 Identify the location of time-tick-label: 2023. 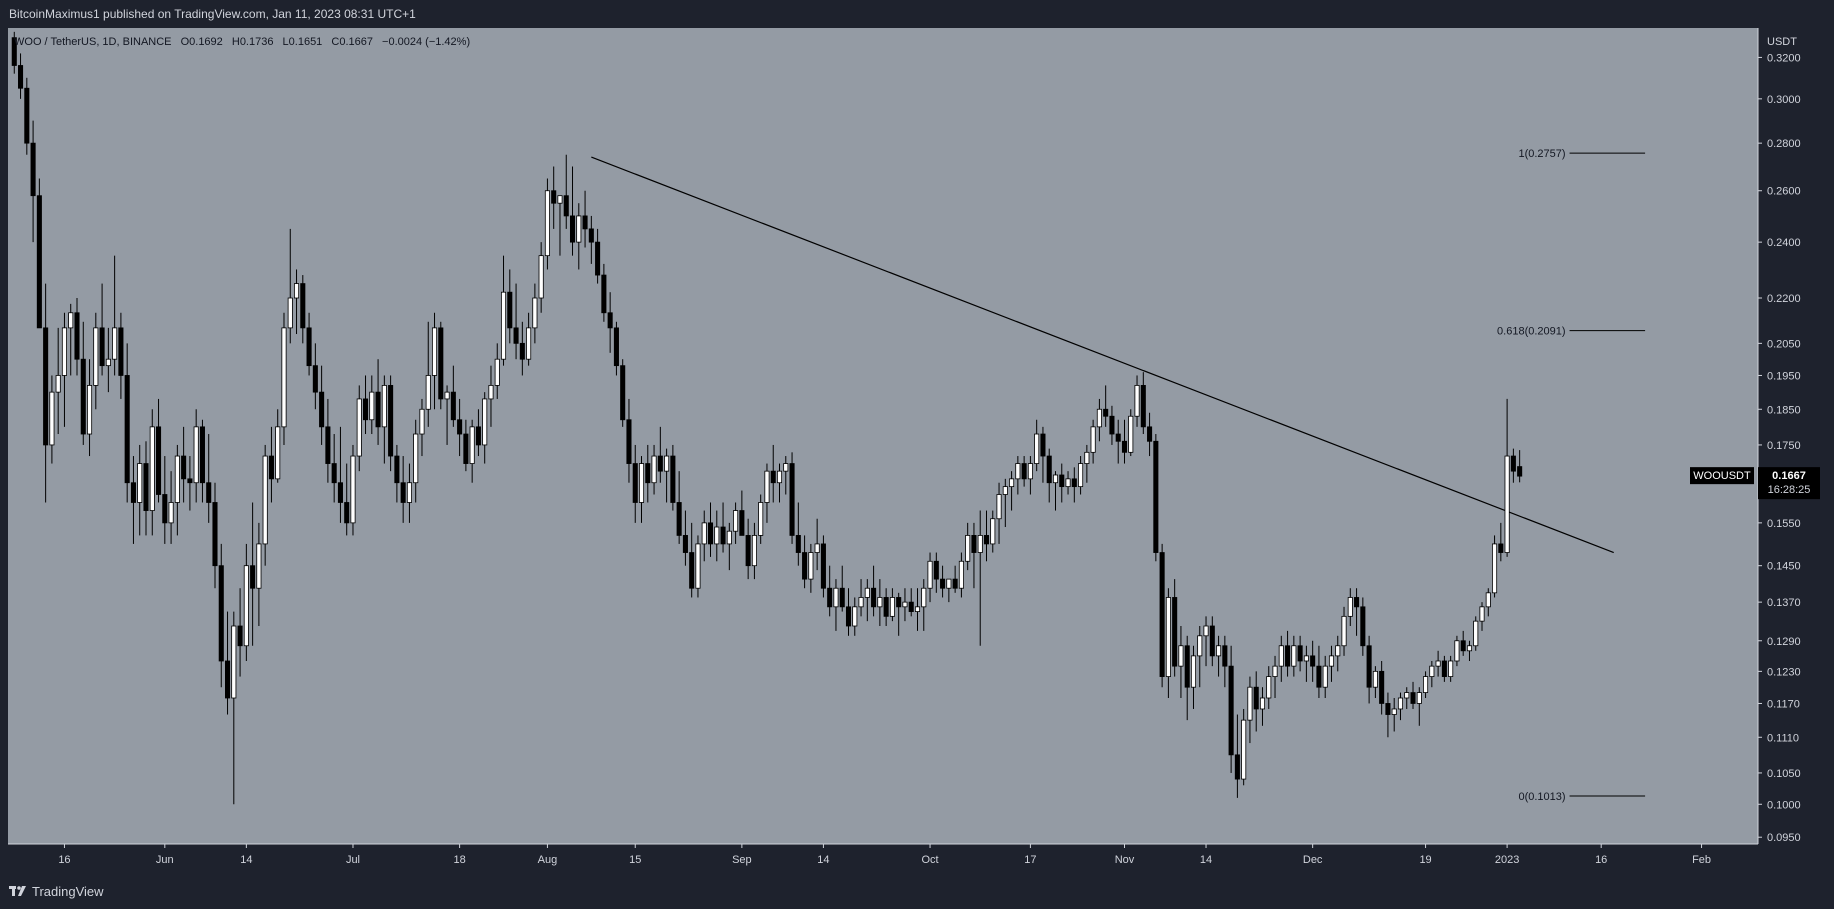
(1507, 860).